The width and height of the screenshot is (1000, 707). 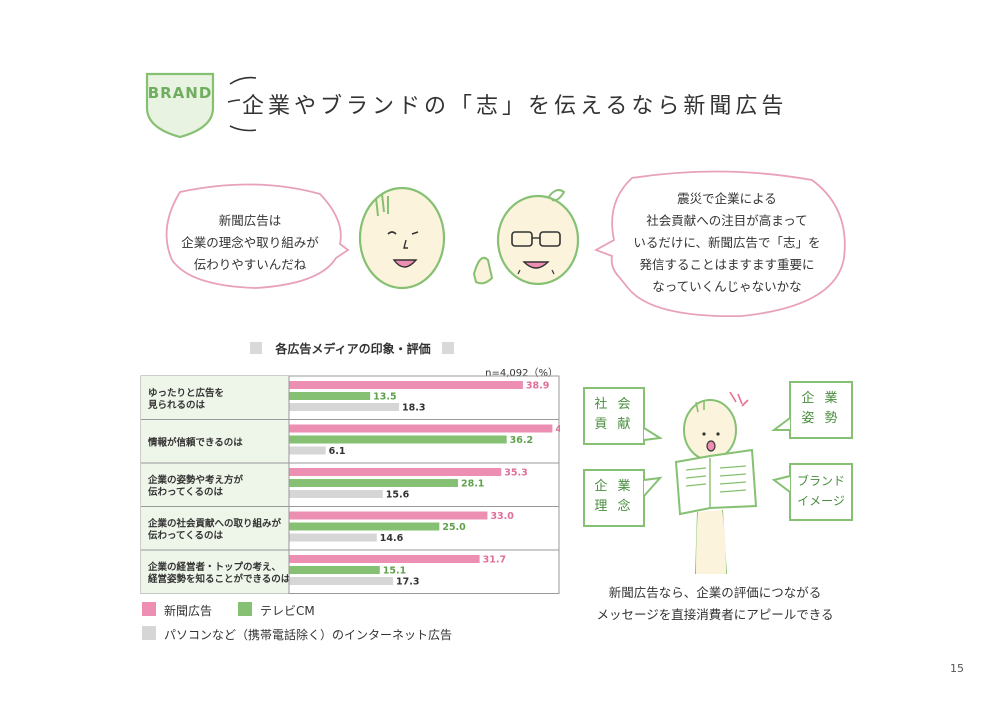 What do you see at coordinates (526, 237) in the screenshot?
I see `character-right-face-icon` at bounding box center [526, 237].